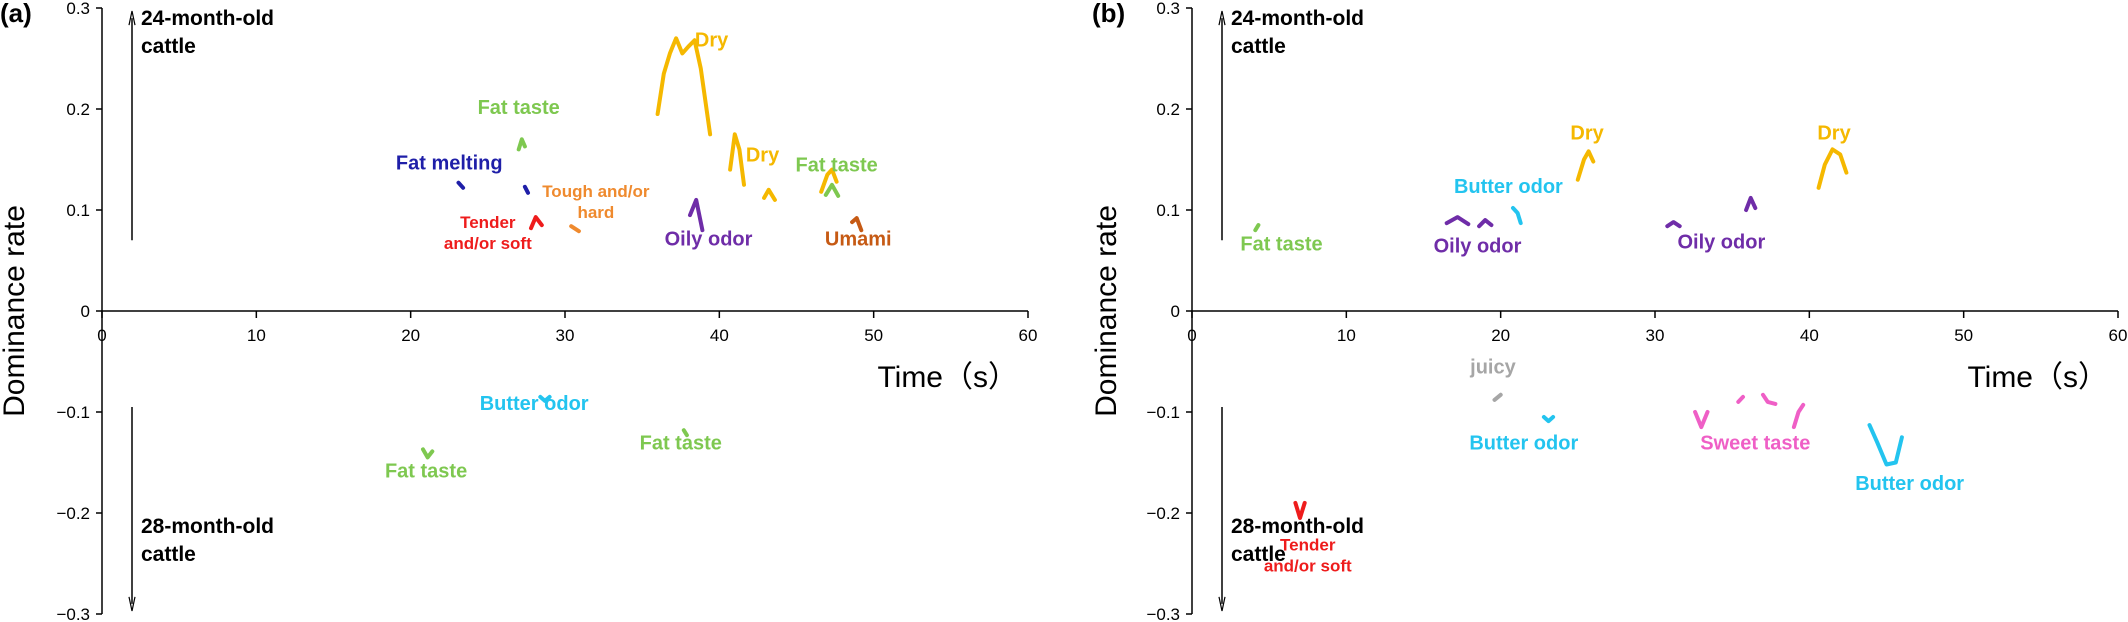 The width and height of the screenshot is (2128, 622). What do you see at coordinates (1028, 335) in the screenshot?
I see `x-tick-label: 60` at bounding box center [1028, 335].